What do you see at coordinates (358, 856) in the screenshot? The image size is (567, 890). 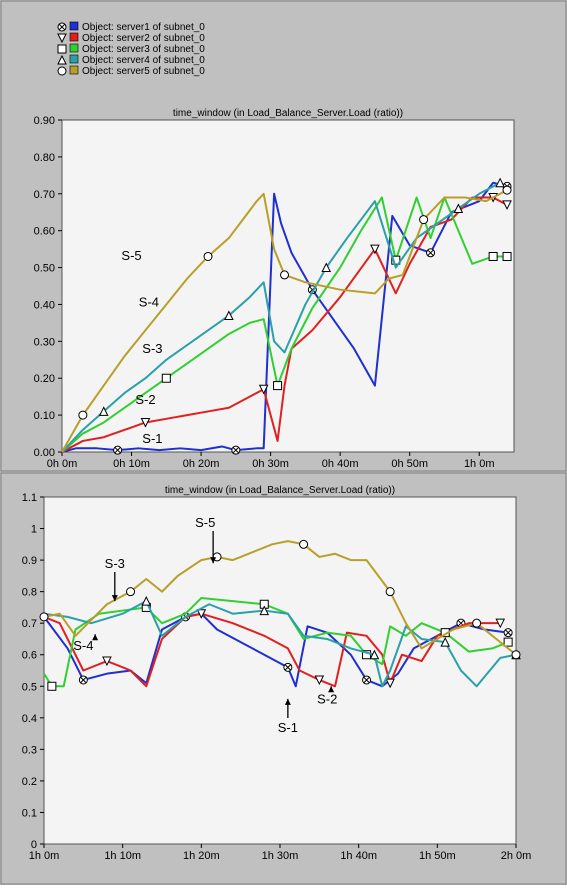 I see `x-tick-label: 1h 40m` at bounding box center [358, 856].